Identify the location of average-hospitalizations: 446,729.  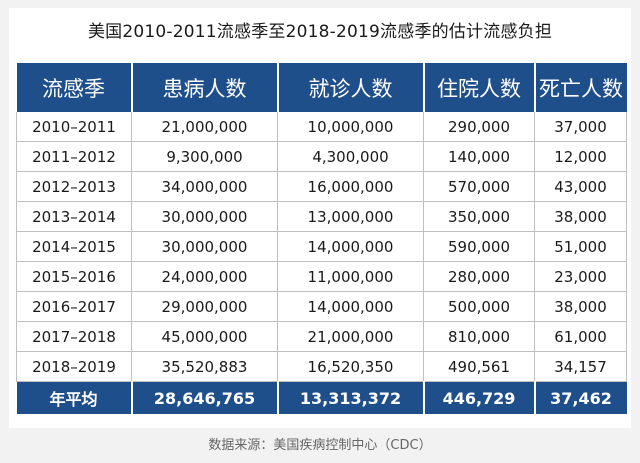
(479, 397).